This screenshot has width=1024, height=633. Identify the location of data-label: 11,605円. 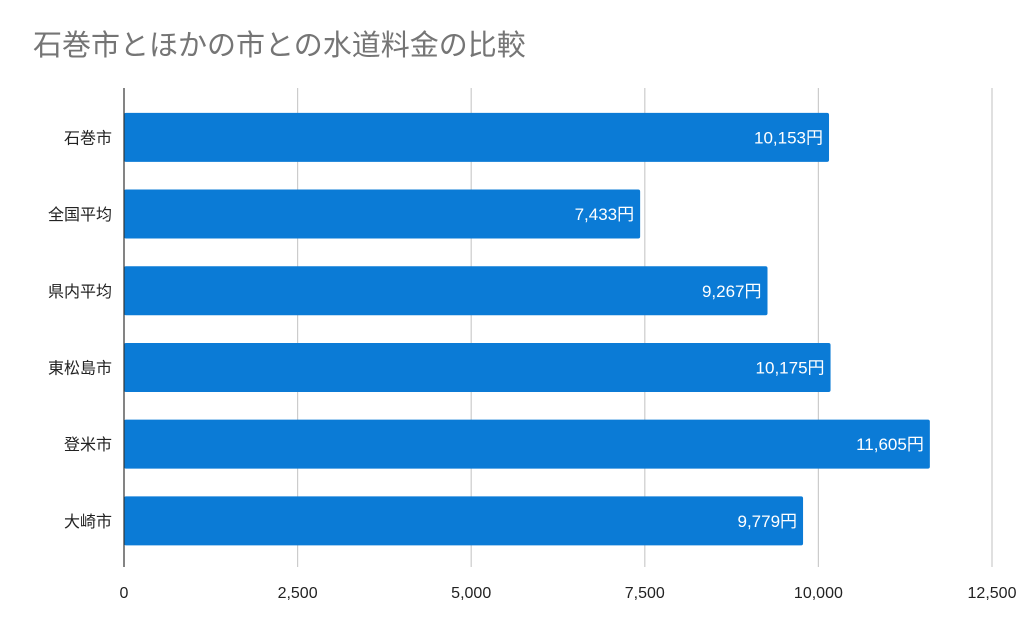
(890, 444).